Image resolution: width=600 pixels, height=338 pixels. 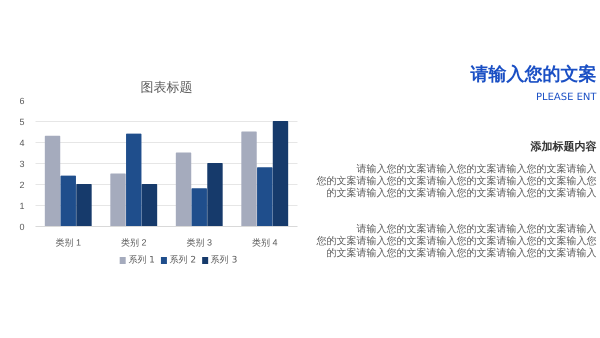 I want to click on x-tick-label: 类别 4, so click(x=265, y=243).